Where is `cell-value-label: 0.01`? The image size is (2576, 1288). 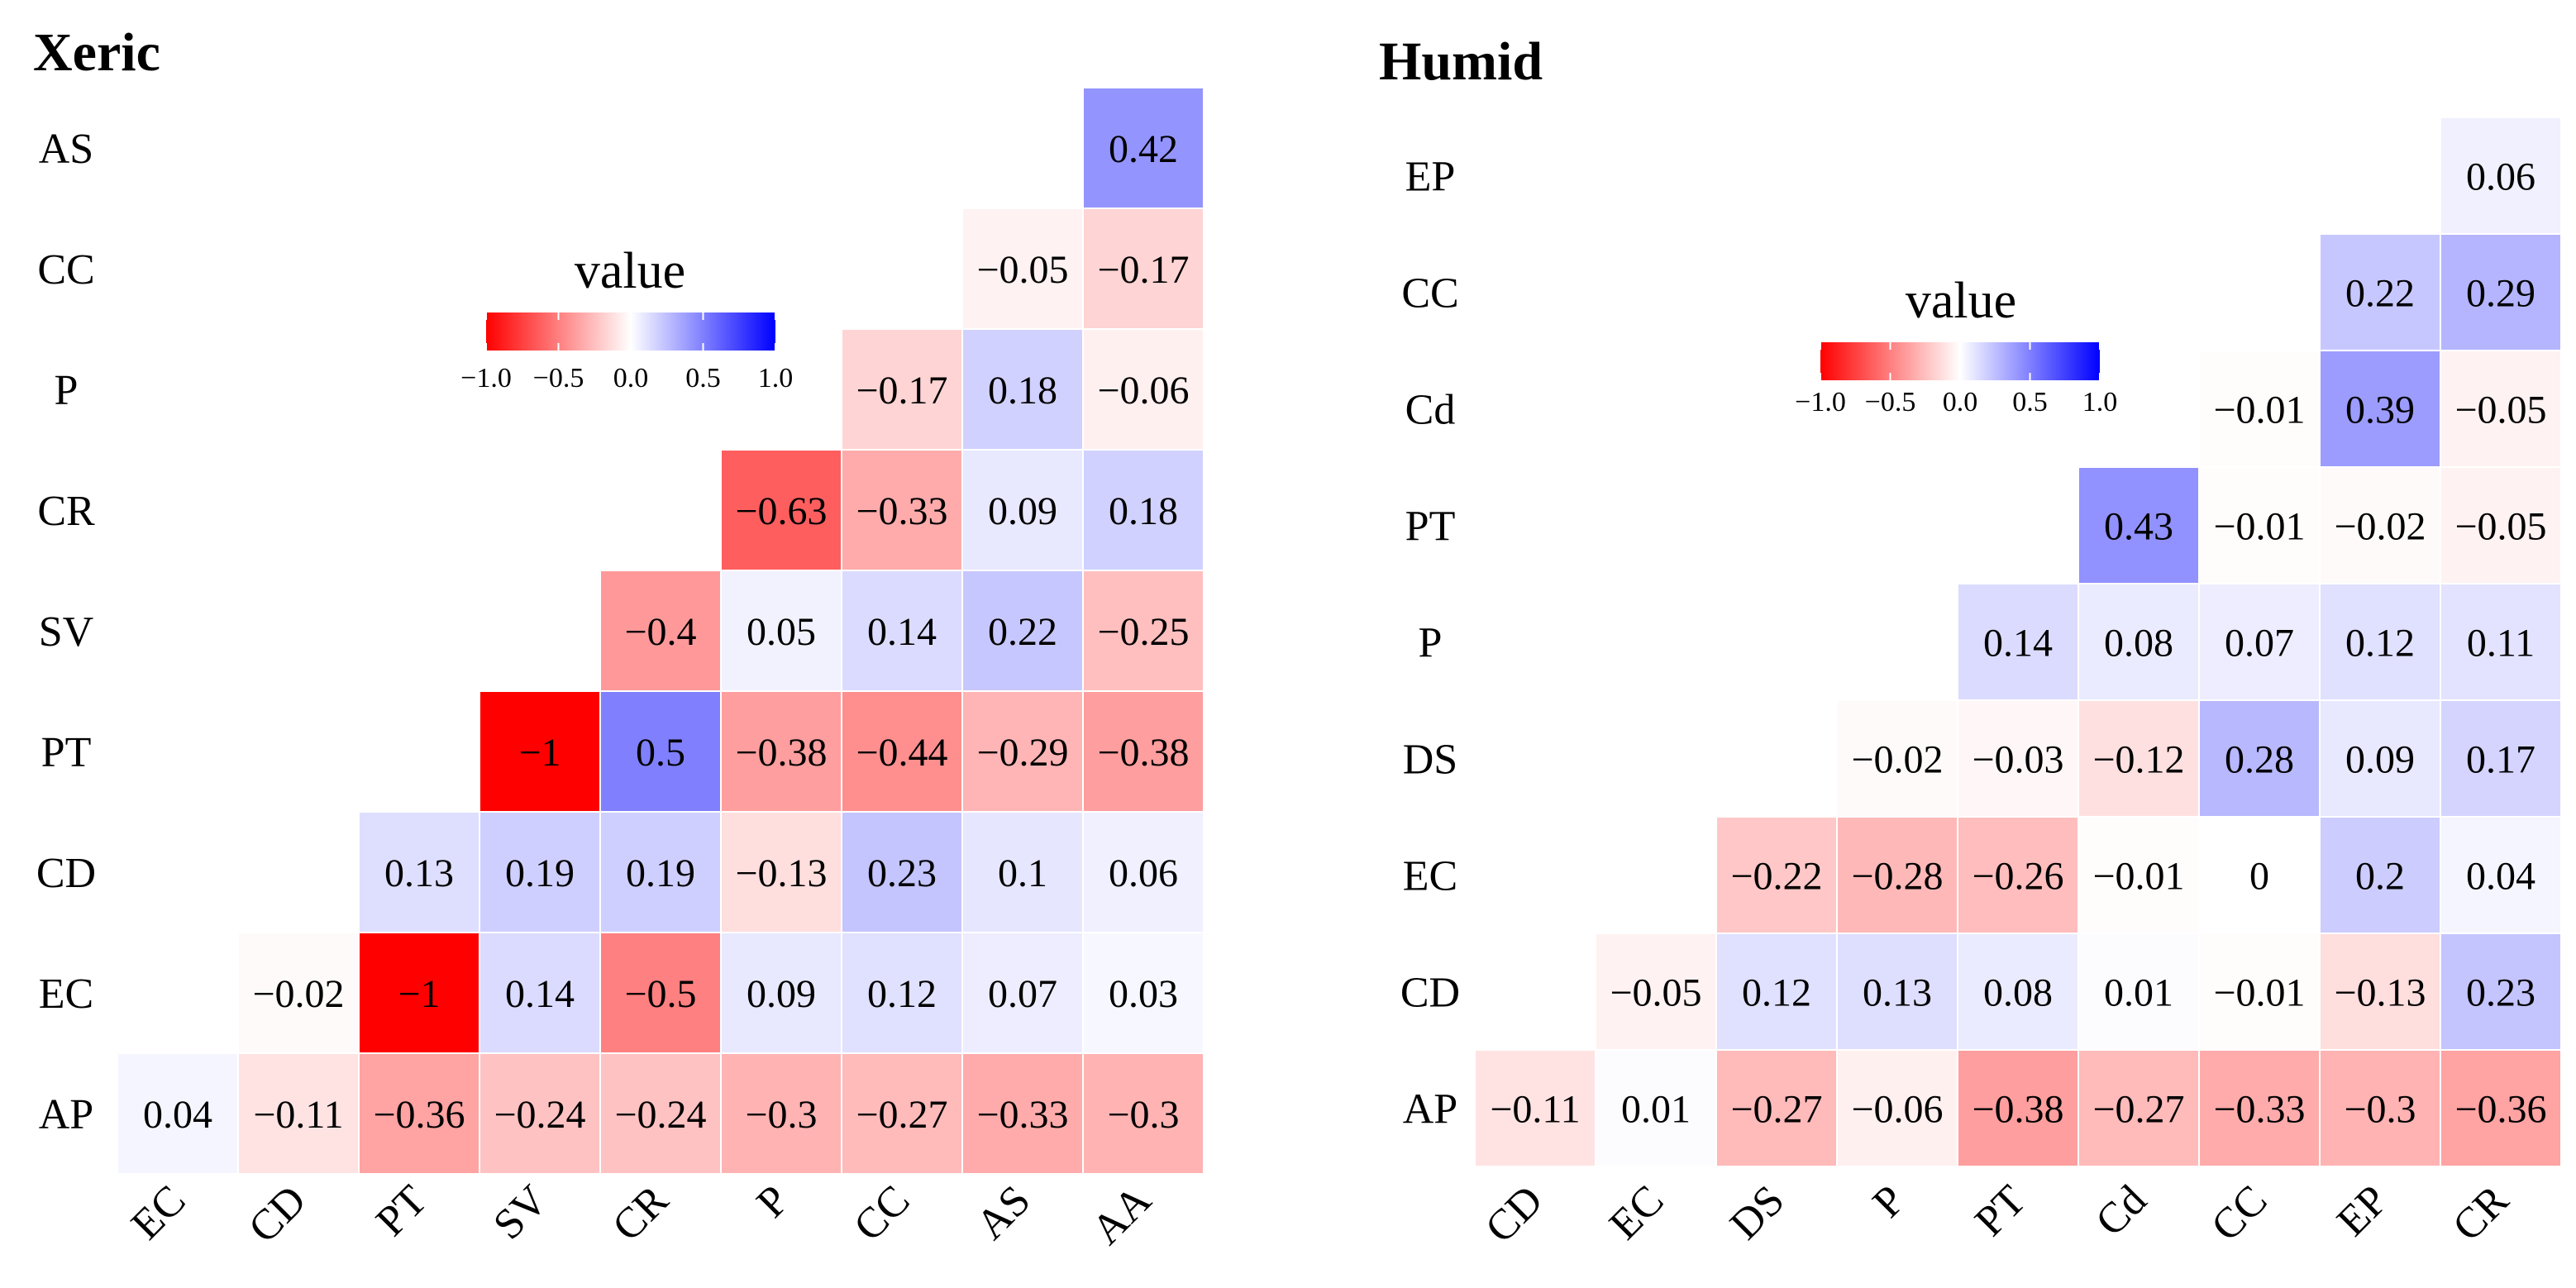 cell-value-label: 0.01 is located at coordinates (1656, 1110).